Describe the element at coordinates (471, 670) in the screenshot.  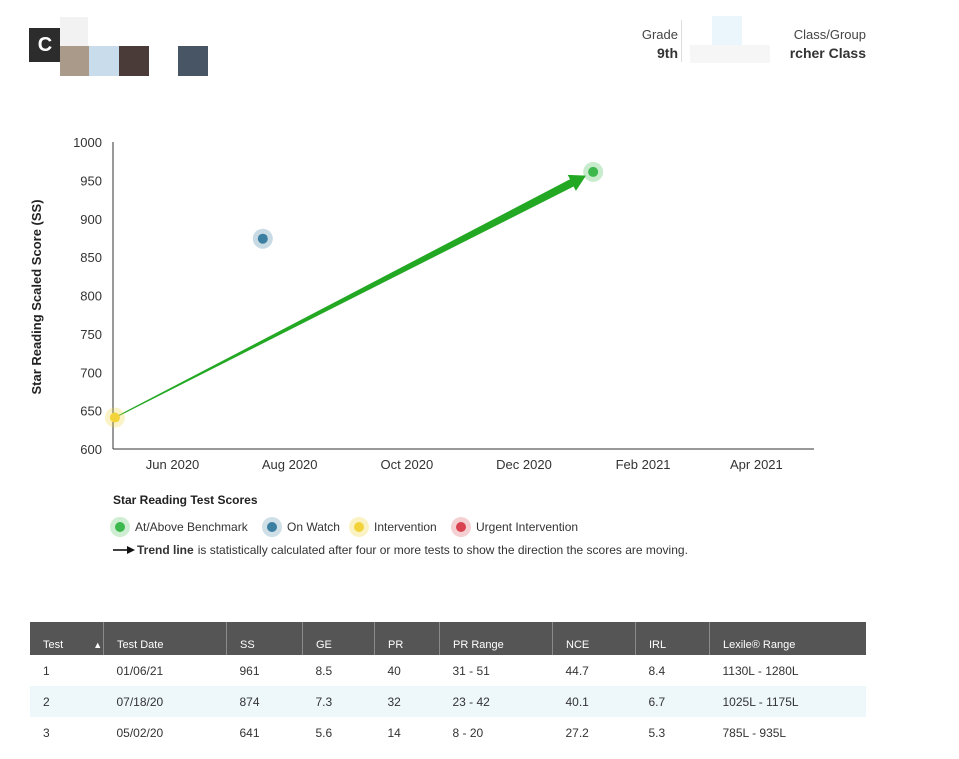
I see `cell-pr-range: 31 - 51` at that location.